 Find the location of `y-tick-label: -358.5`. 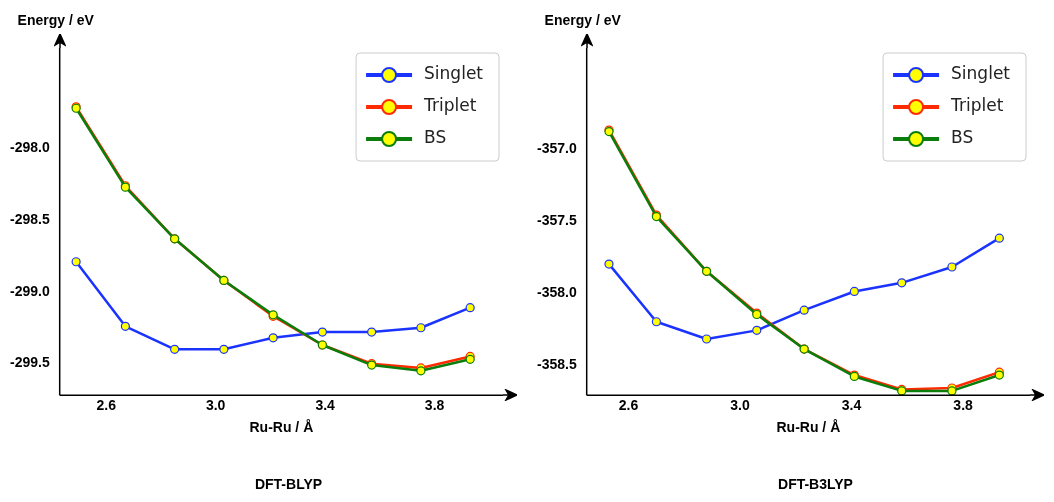

y-tick-label: -358.5 is located at coordinates (556, 363).